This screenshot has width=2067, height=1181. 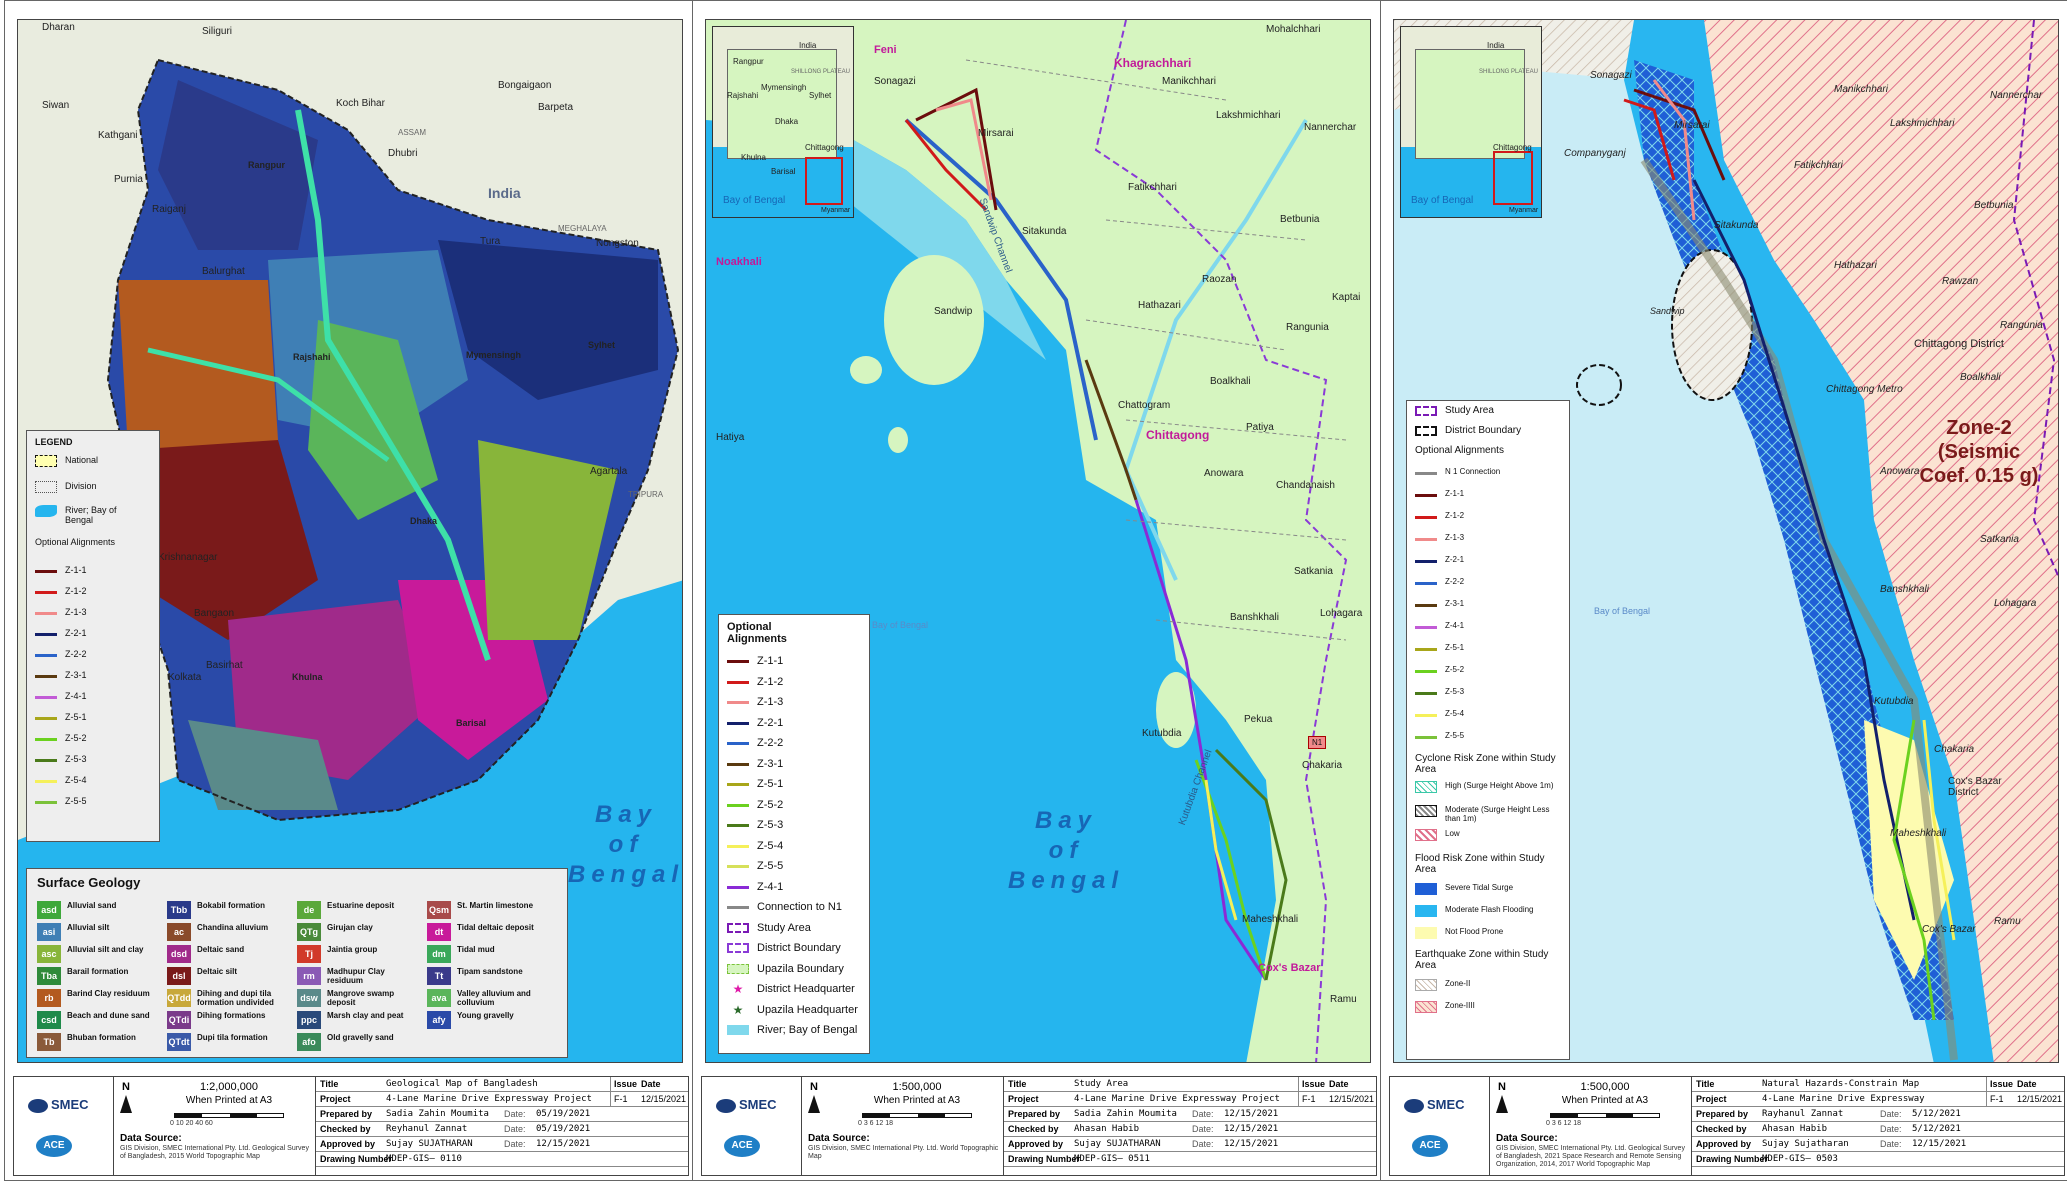 I want to click on sandwip-island, so click(x=934, y=320).